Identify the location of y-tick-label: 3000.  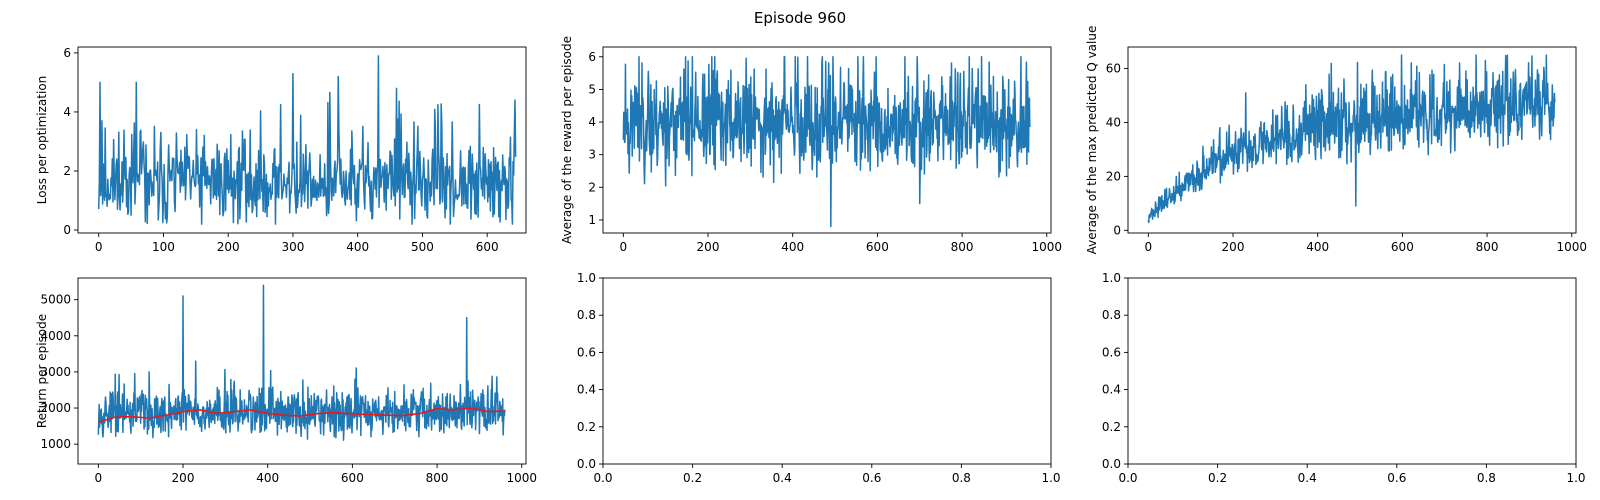
(55, 372).